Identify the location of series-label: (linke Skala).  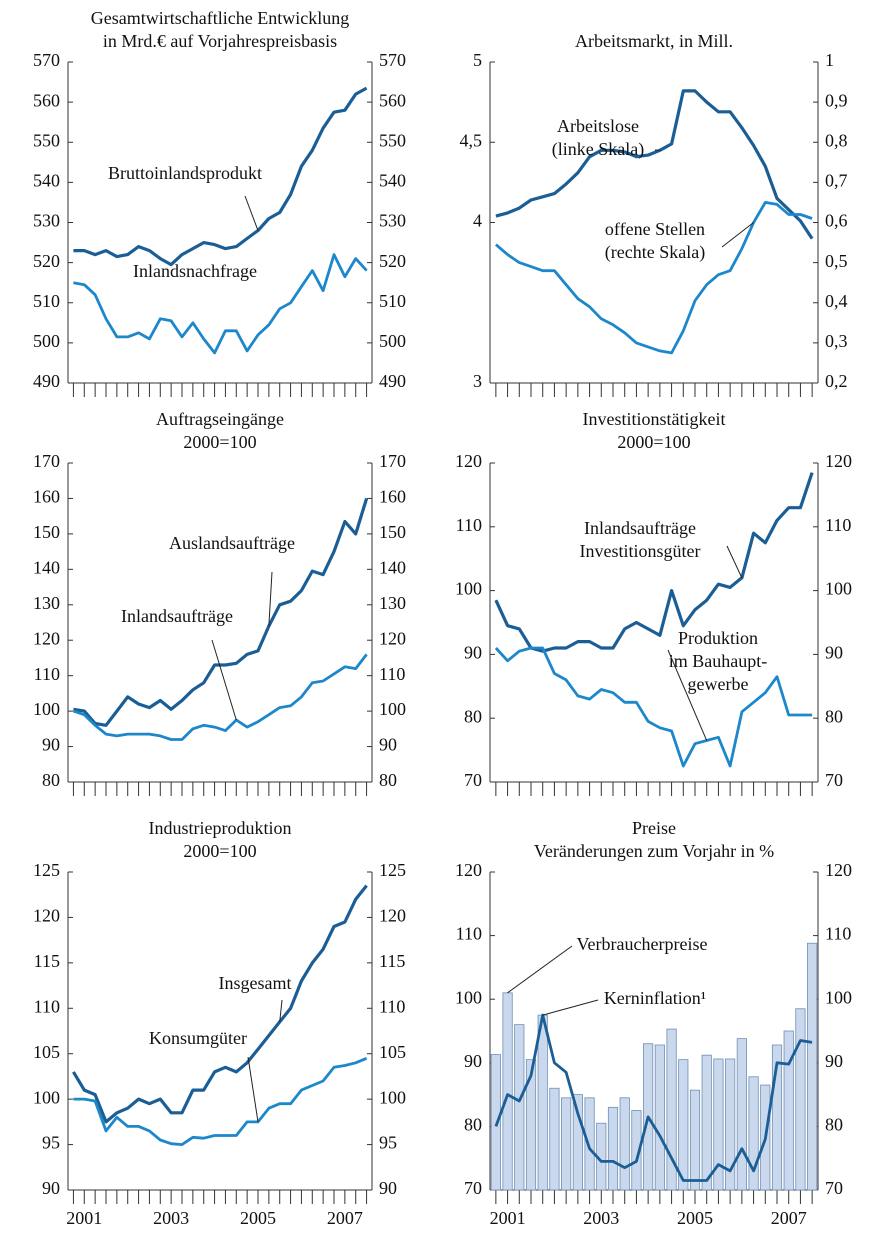
(598, 149).